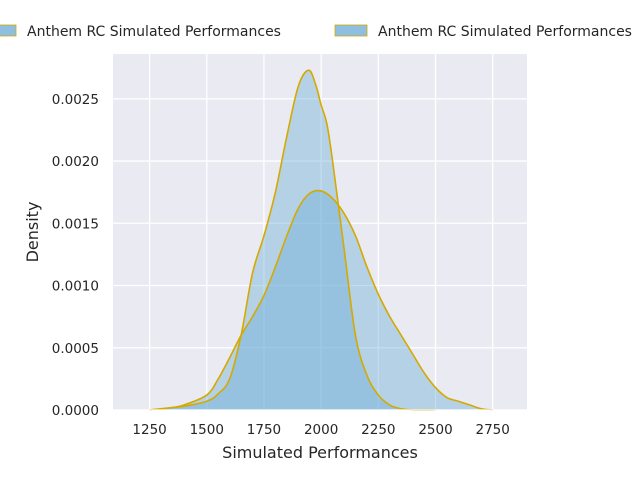 This screenshot has height=484, width=640. Describe the element at coordinates (505, 32) in the screenshot. I see `legend-label-2: Anthem RC Simulated Performances` at that location.